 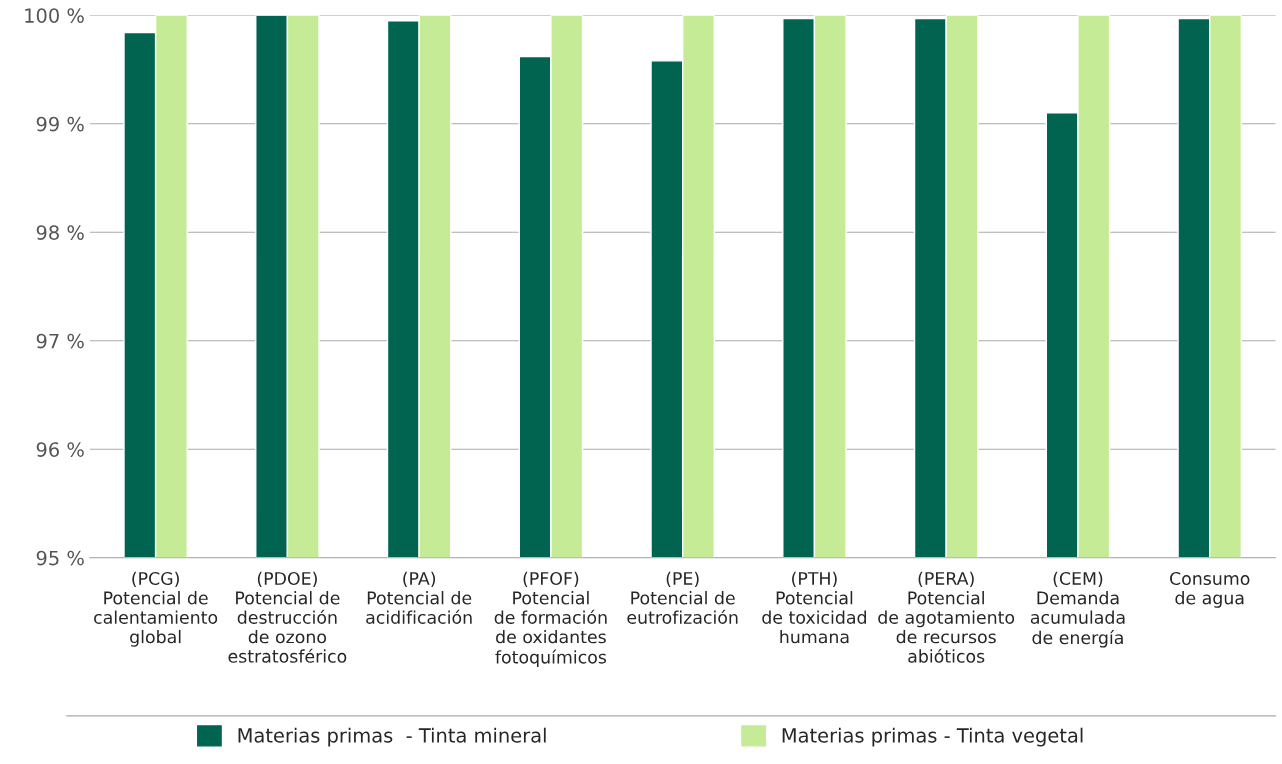 What do you see at coordinates (1077, 609) in the screenshot?
I see `x-tick-label: (CEM) Demanda acumulada de energía` at bounding box center [1077, 609].